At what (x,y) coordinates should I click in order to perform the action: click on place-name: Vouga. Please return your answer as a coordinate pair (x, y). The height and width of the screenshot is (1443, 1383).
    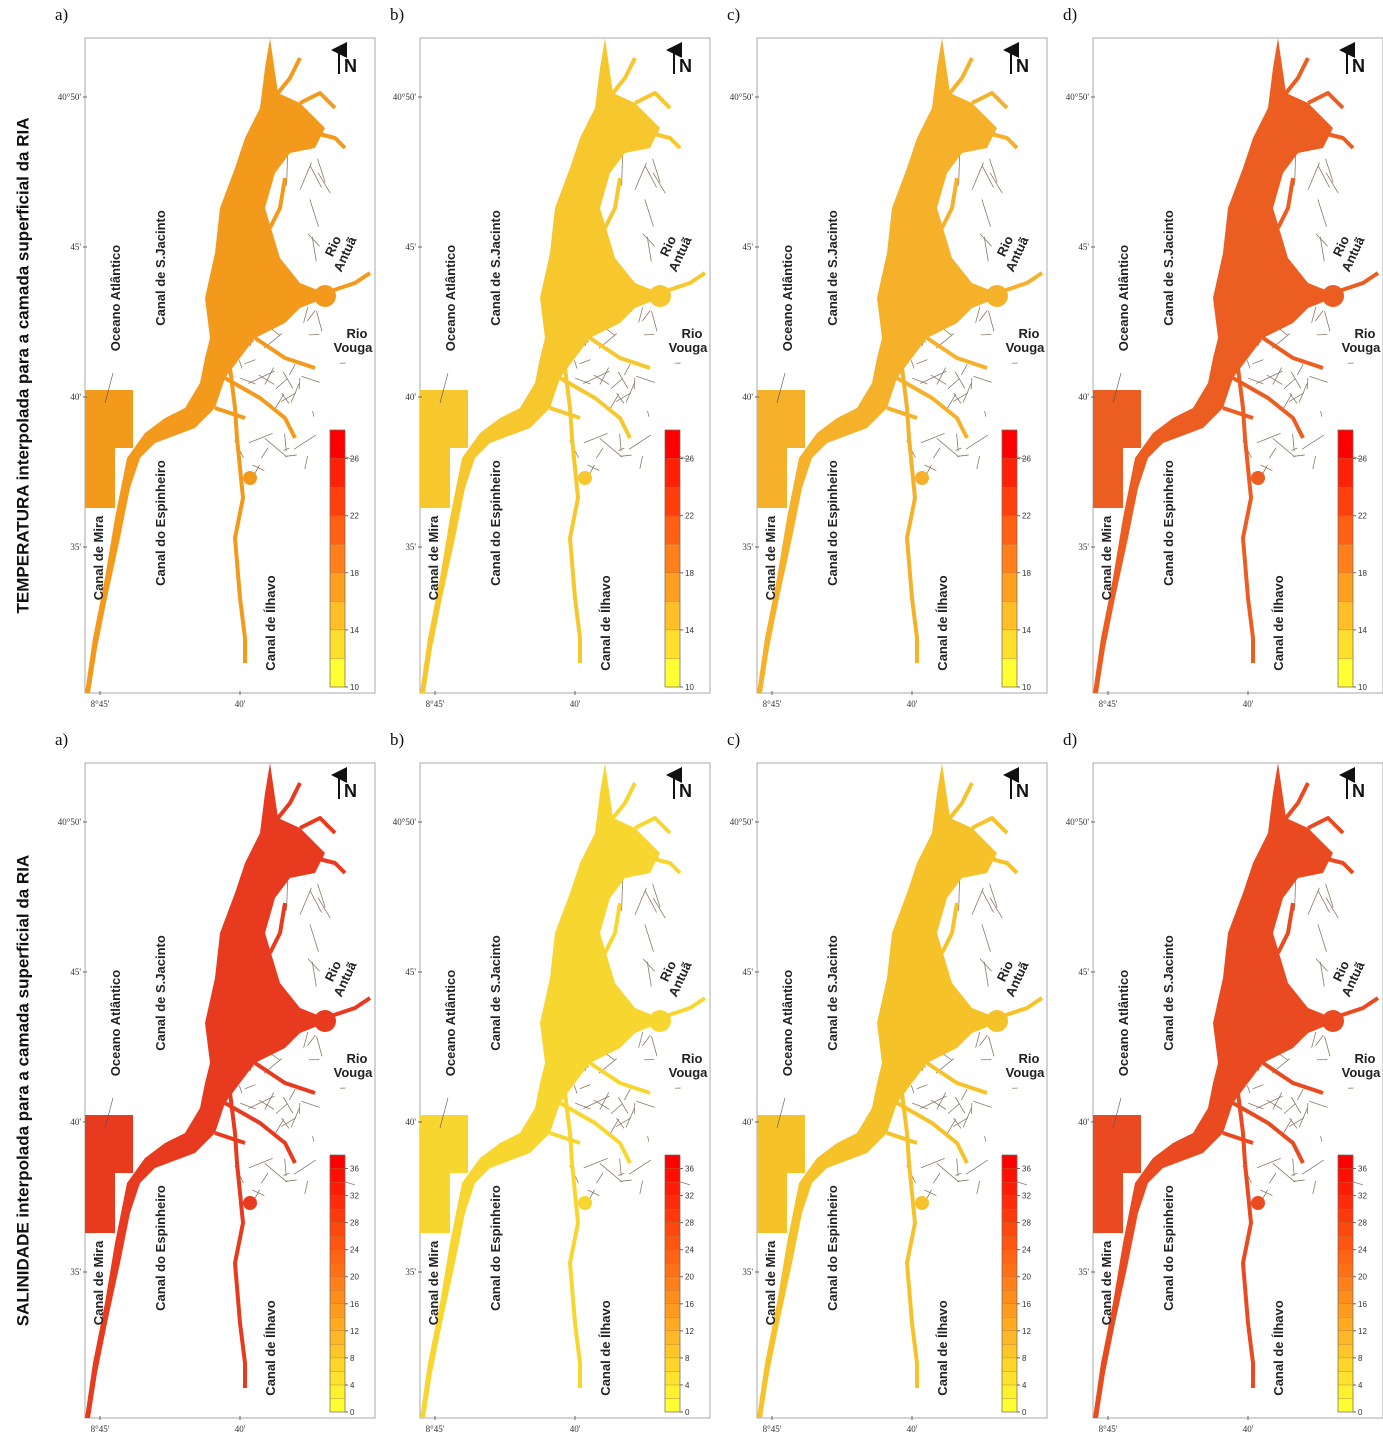
    Looking at the image, I should click on (689, 347).